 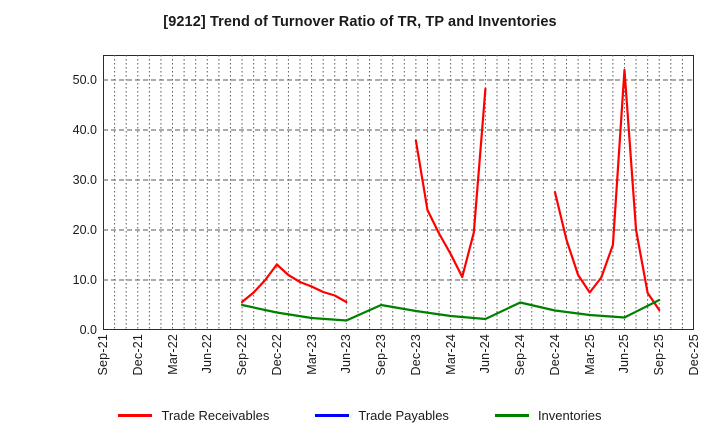 I want to click on legend-item: Inventories, so click(x=548, y=415).